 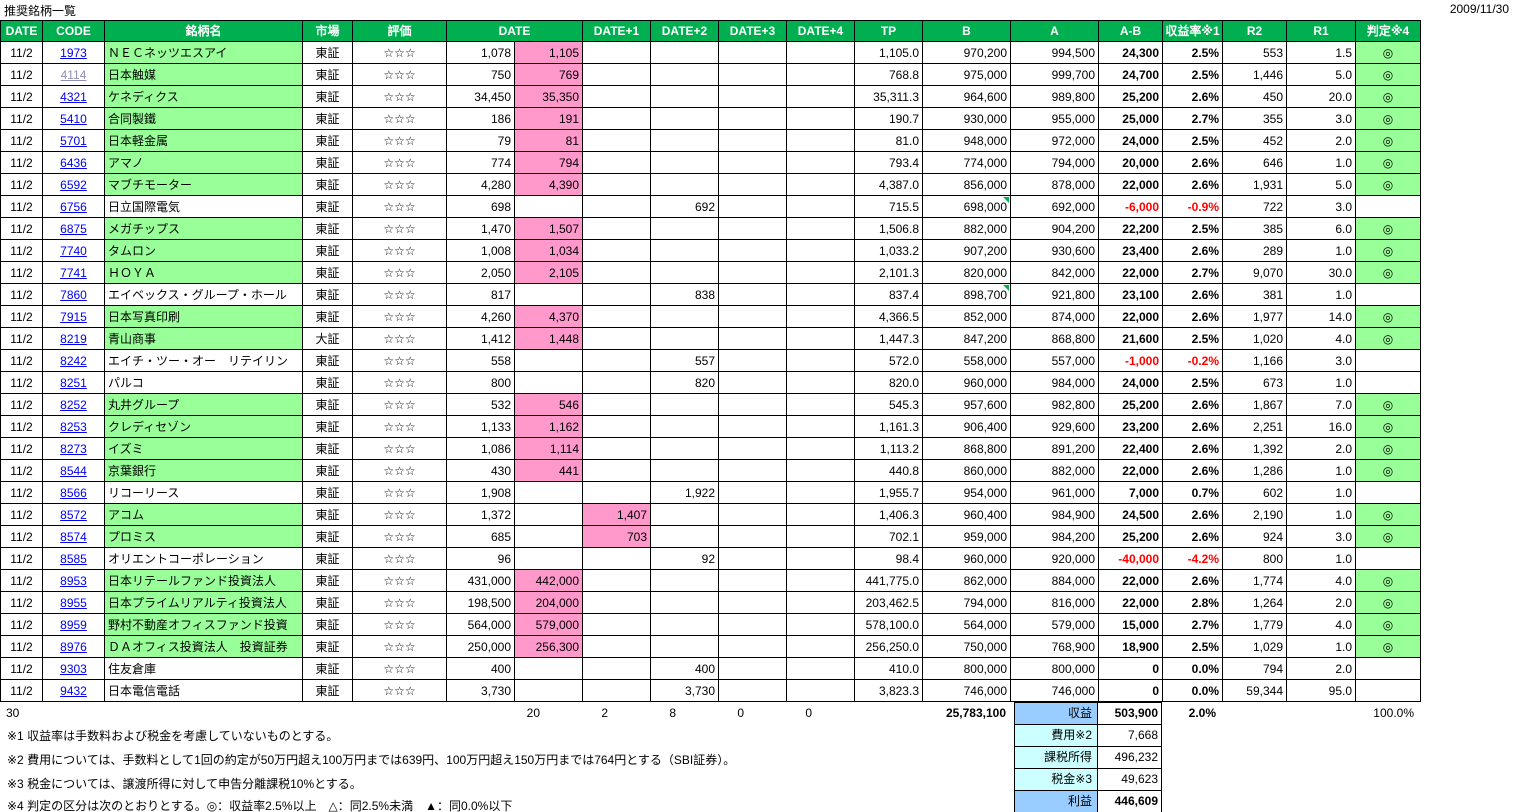 What do you see at coordinates (1254, 492) in the screenshot?
I see `r2-cell: 602` at bounding box center [1254, 492].